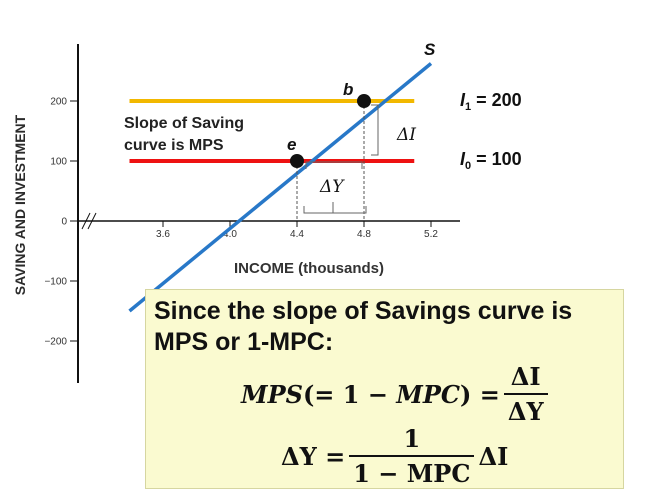 The image size is (646, 492). I want to click on x-tick-label: 3.6, so click(163, 234).